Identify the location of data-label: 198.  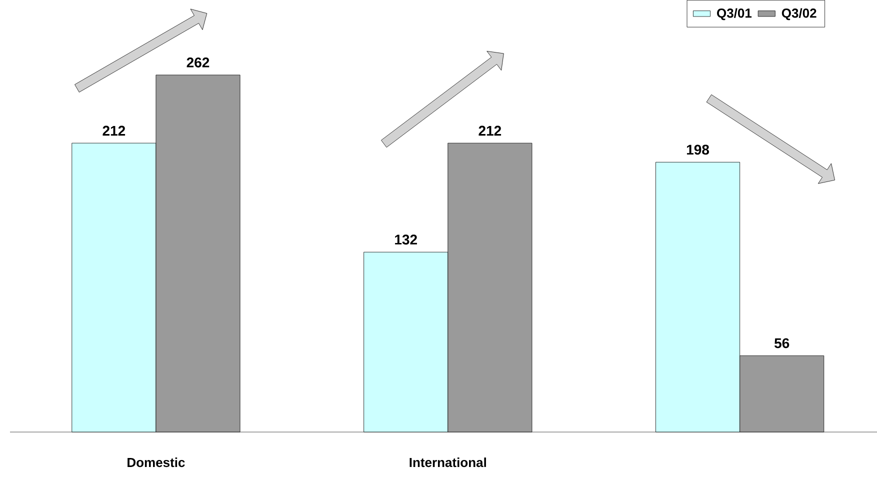
(698, 149).